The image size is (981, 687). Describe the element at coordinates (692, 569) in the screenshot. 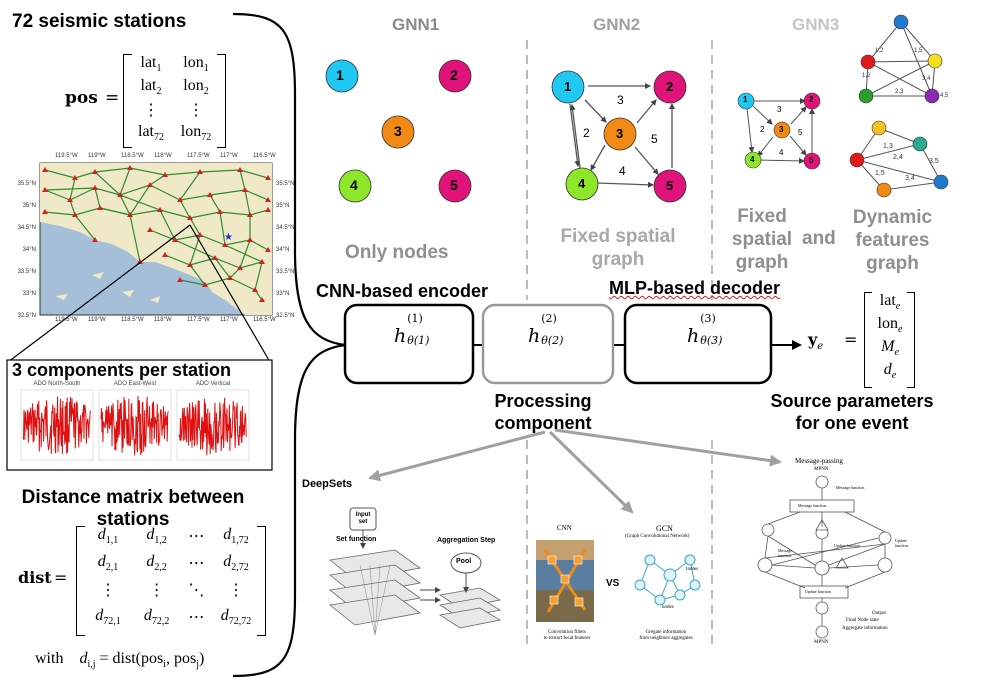

I see `gcn-notes-label: 1notes` at that location.